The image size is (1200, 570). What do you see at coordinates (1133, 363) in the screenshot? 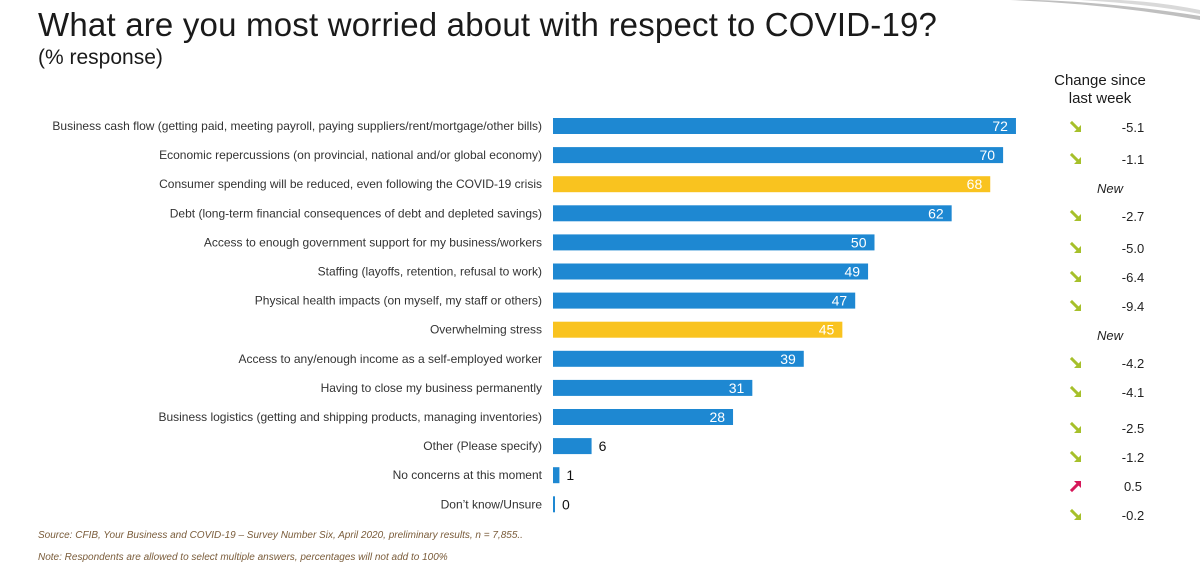
I see `change-value: -4.2` at bounding box center [1133, 363].